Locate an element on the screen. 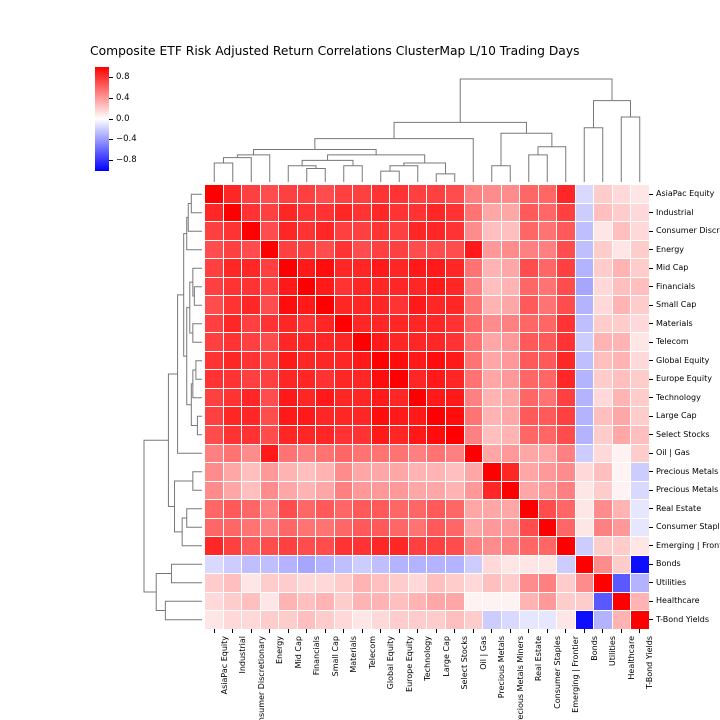 The image size is (720, 720). colorbar-tick is located at coordinates (111, 119).